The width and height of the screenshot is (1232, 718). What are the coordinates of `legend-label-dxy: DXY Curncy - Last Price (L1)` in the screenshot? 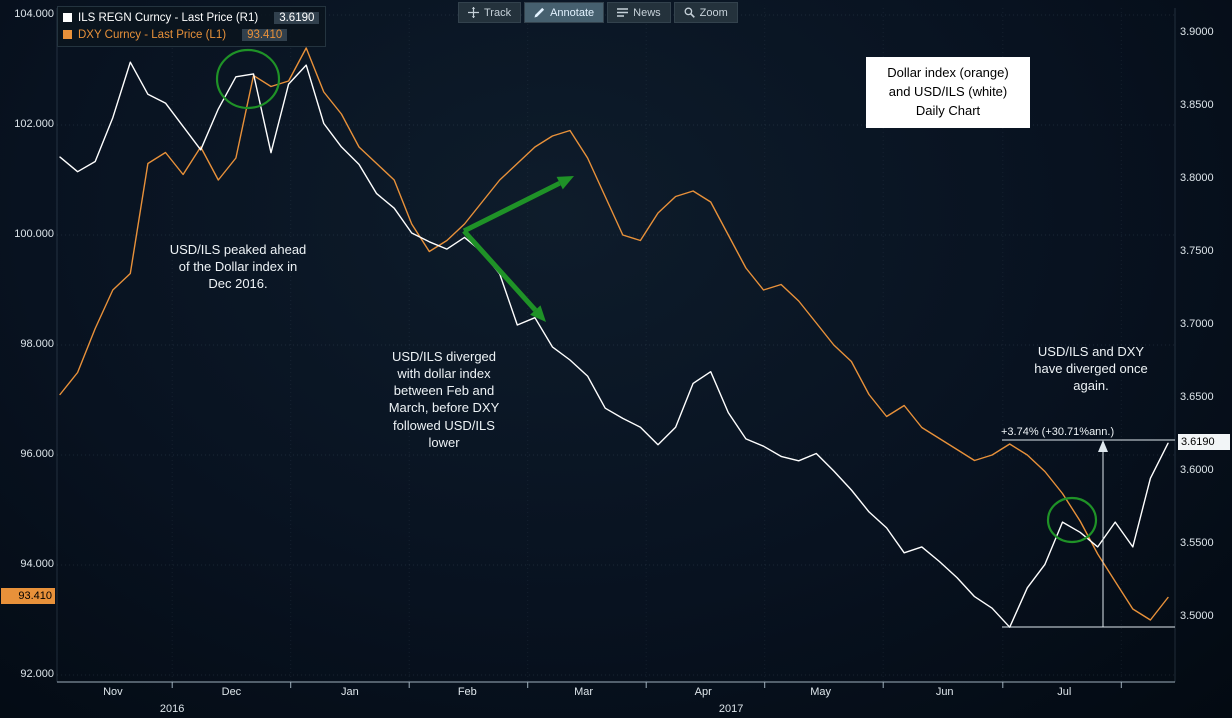 It's located at (152, 34).